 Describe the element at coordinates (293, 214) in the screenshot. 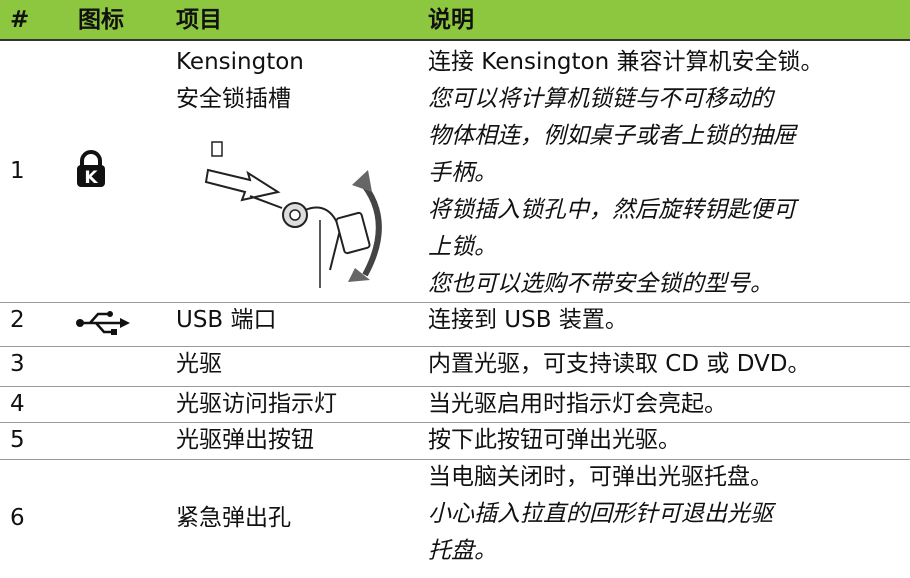

I see `lock-illustration` at that location.